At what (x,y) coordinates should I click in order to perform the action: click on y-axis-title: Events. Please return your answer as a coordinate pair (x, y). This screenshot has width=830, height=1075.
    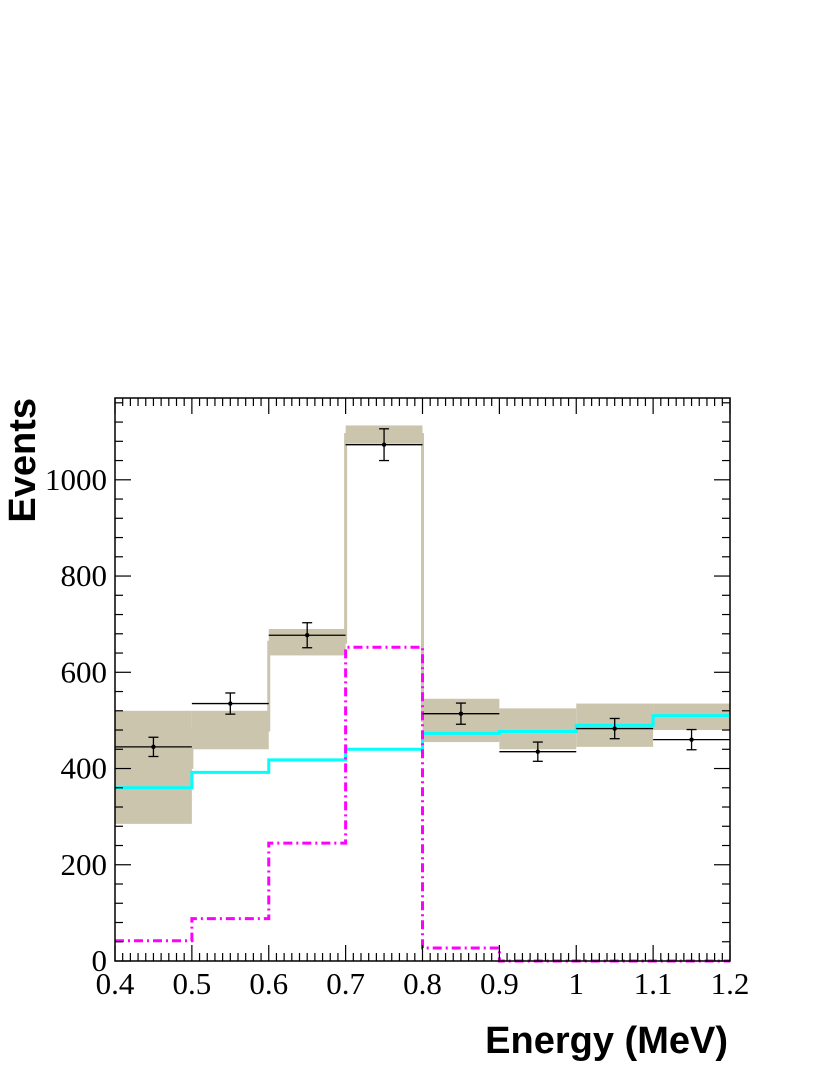
    Looking at the image, I should click on (23, 460).